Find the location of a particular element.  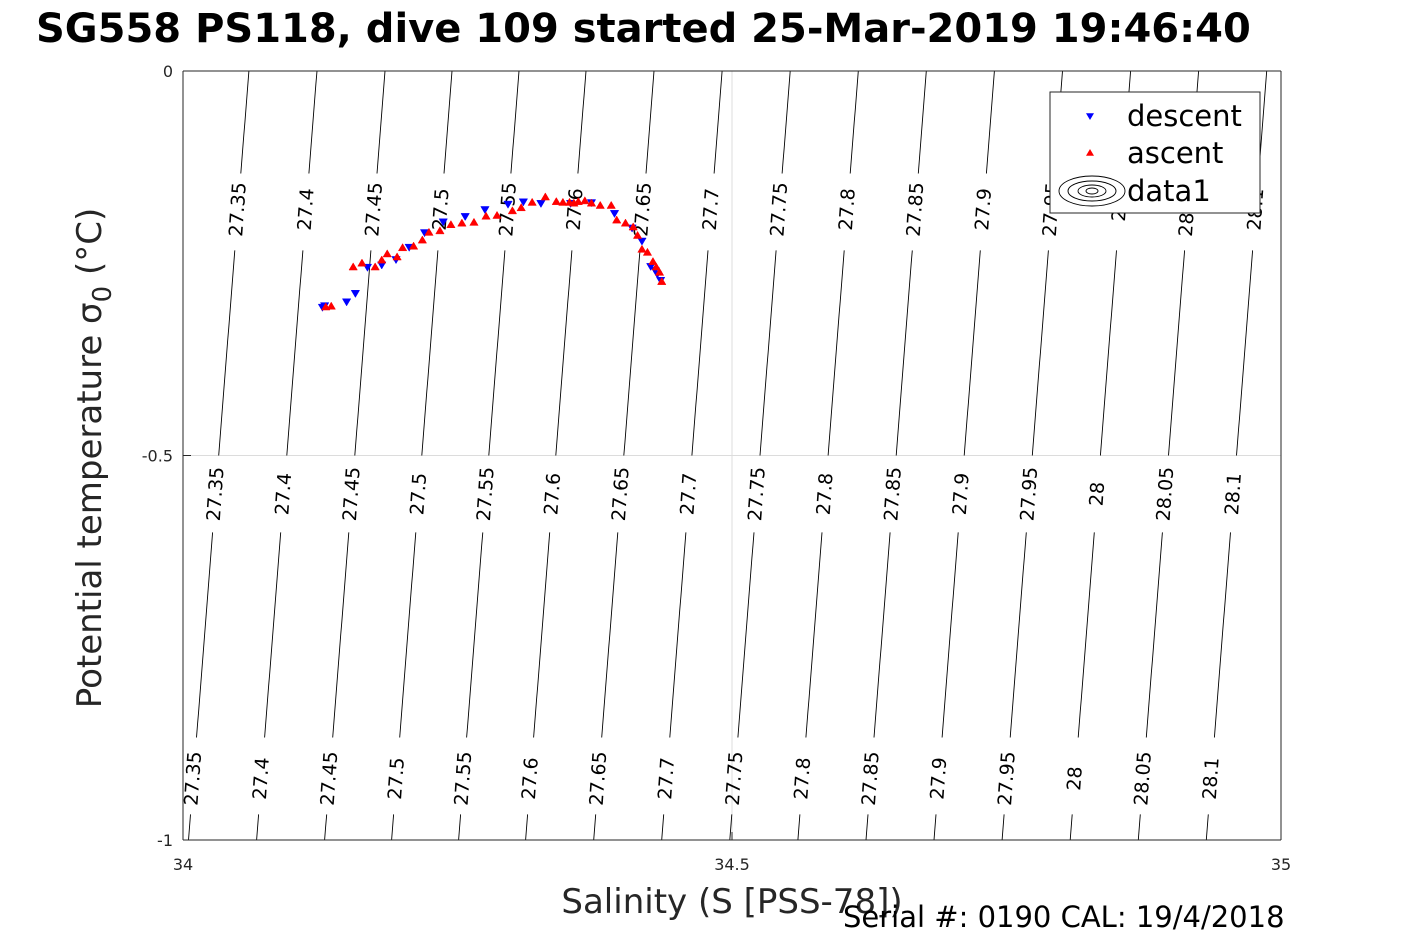

legend-ascent-marker is located at coordinates (1090, 152).